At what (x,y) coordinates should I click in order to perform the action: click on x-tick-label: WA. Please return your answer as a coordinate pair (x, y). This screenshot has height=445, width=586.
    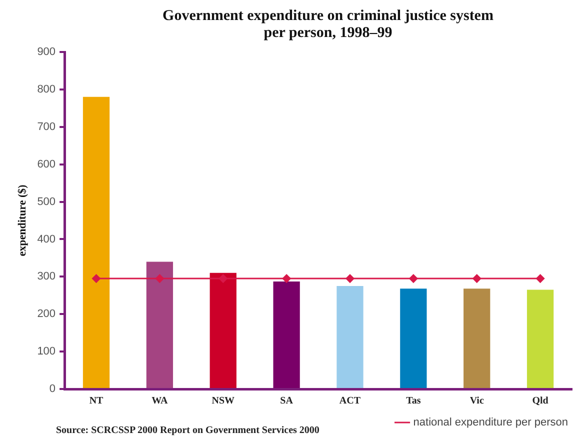
    Looking at the image, I should click on (160, 401).